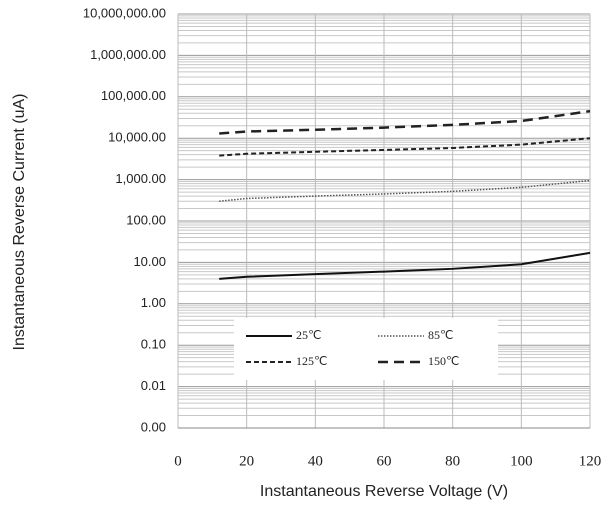  I want to click on legend-label: 150℃, so click(443, 361).